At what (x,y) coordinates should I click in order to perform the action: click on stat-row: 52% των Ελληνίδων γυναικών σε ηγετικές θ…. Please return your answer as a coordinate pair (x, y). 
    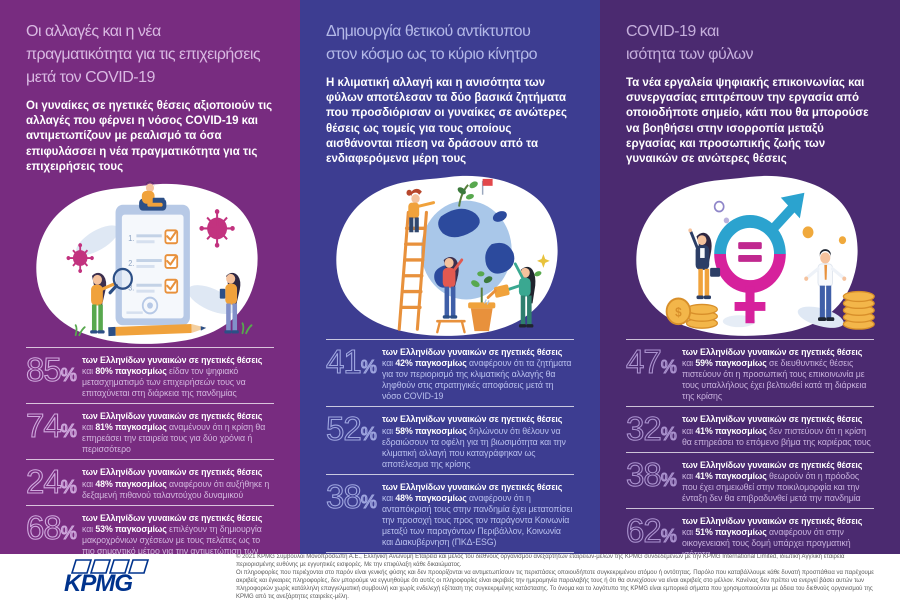
    Looking at the image, I should click on (449, 439).